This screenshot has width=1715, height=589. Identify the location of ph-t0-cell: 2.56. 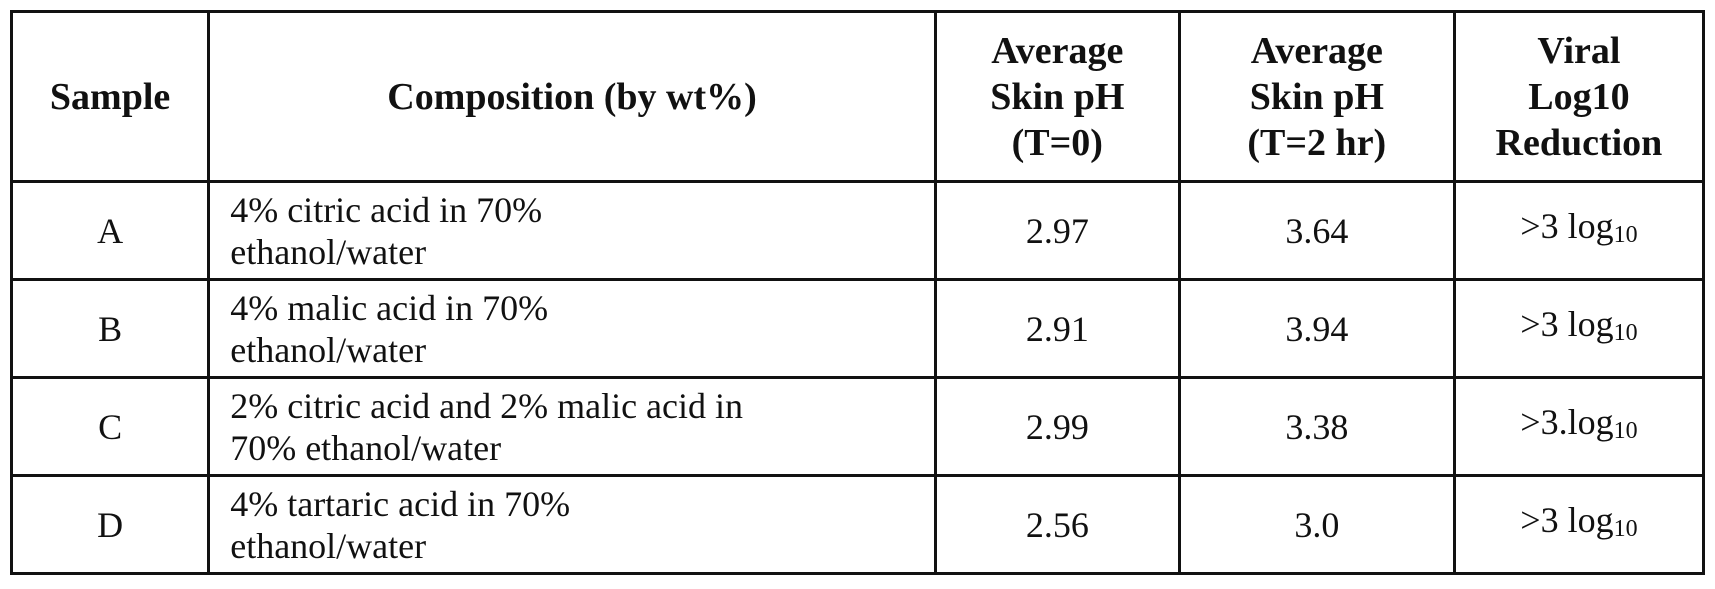
(1057, 525).